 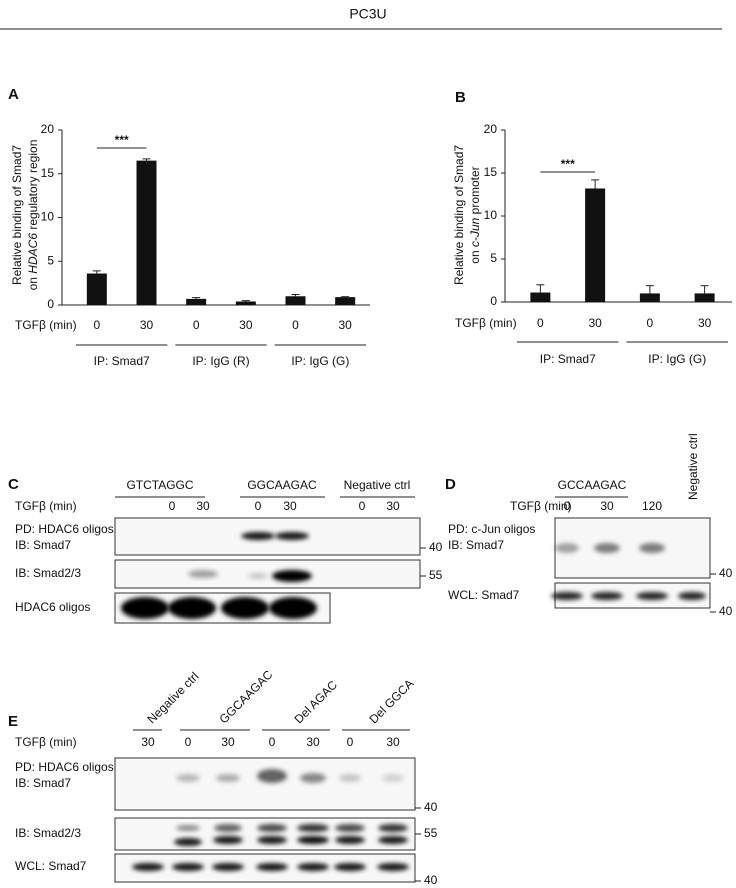 I want to click on lane-header: GCCAAGAC, so click(x=592, y=485).